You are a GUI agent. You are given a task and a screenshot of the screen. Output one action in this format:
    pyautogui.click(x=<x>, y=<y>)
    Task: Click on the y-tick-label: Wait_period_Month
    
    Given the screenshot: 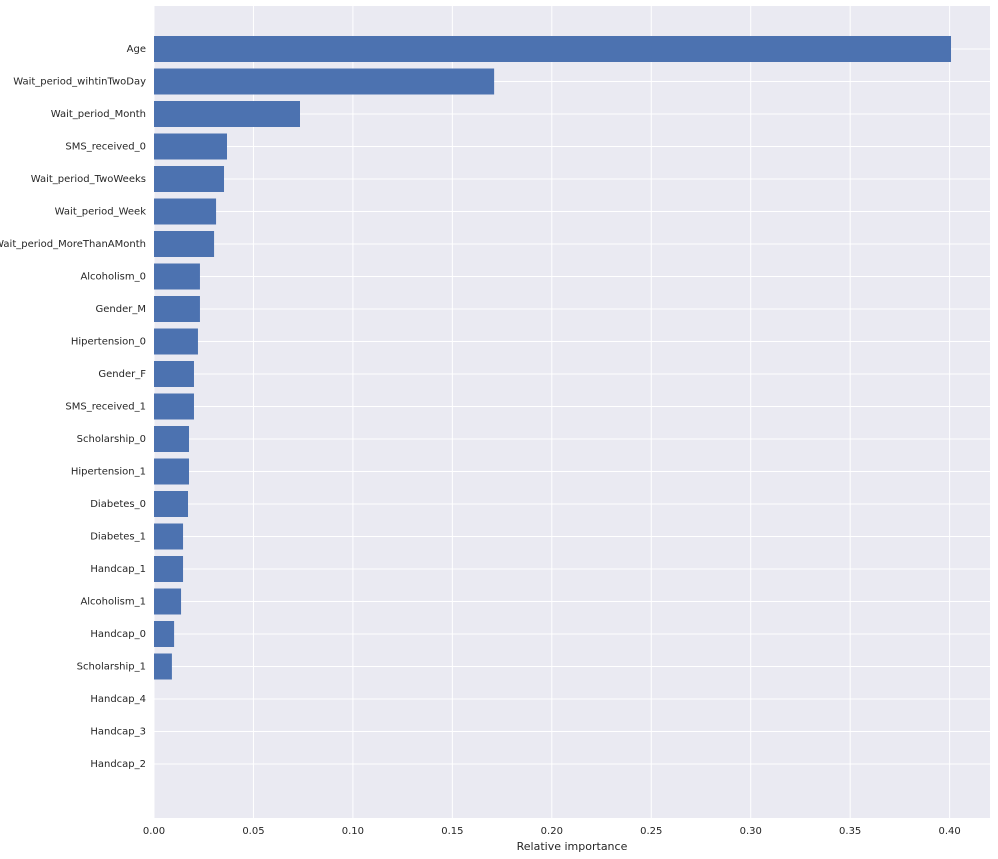 What is the action you would take?
    pyautogui.click(x=98, y=114)
    